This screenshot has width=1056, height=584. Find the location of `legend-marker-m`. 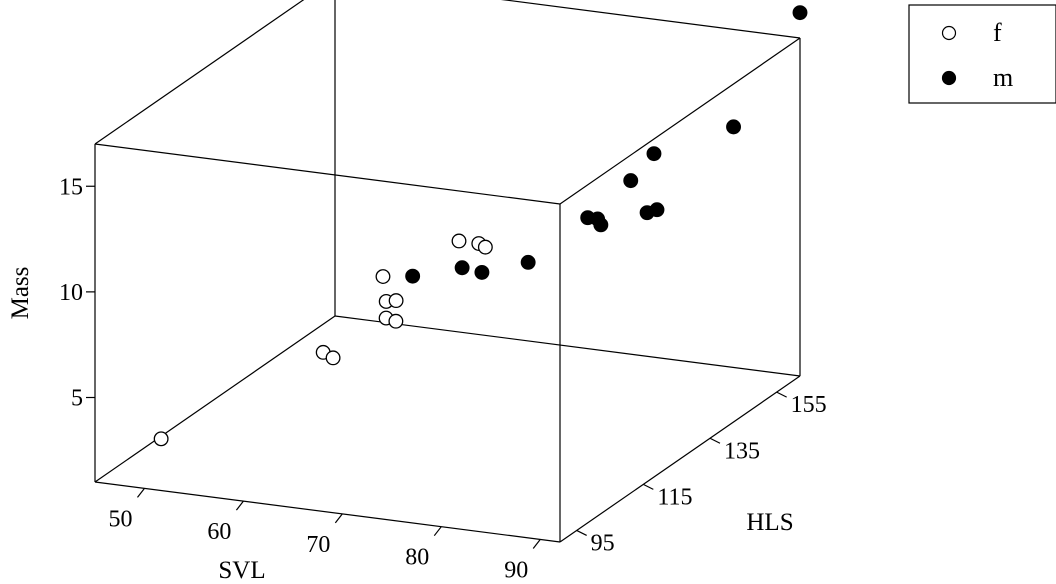

legend-marker-m is located at coordinates (949, 78).